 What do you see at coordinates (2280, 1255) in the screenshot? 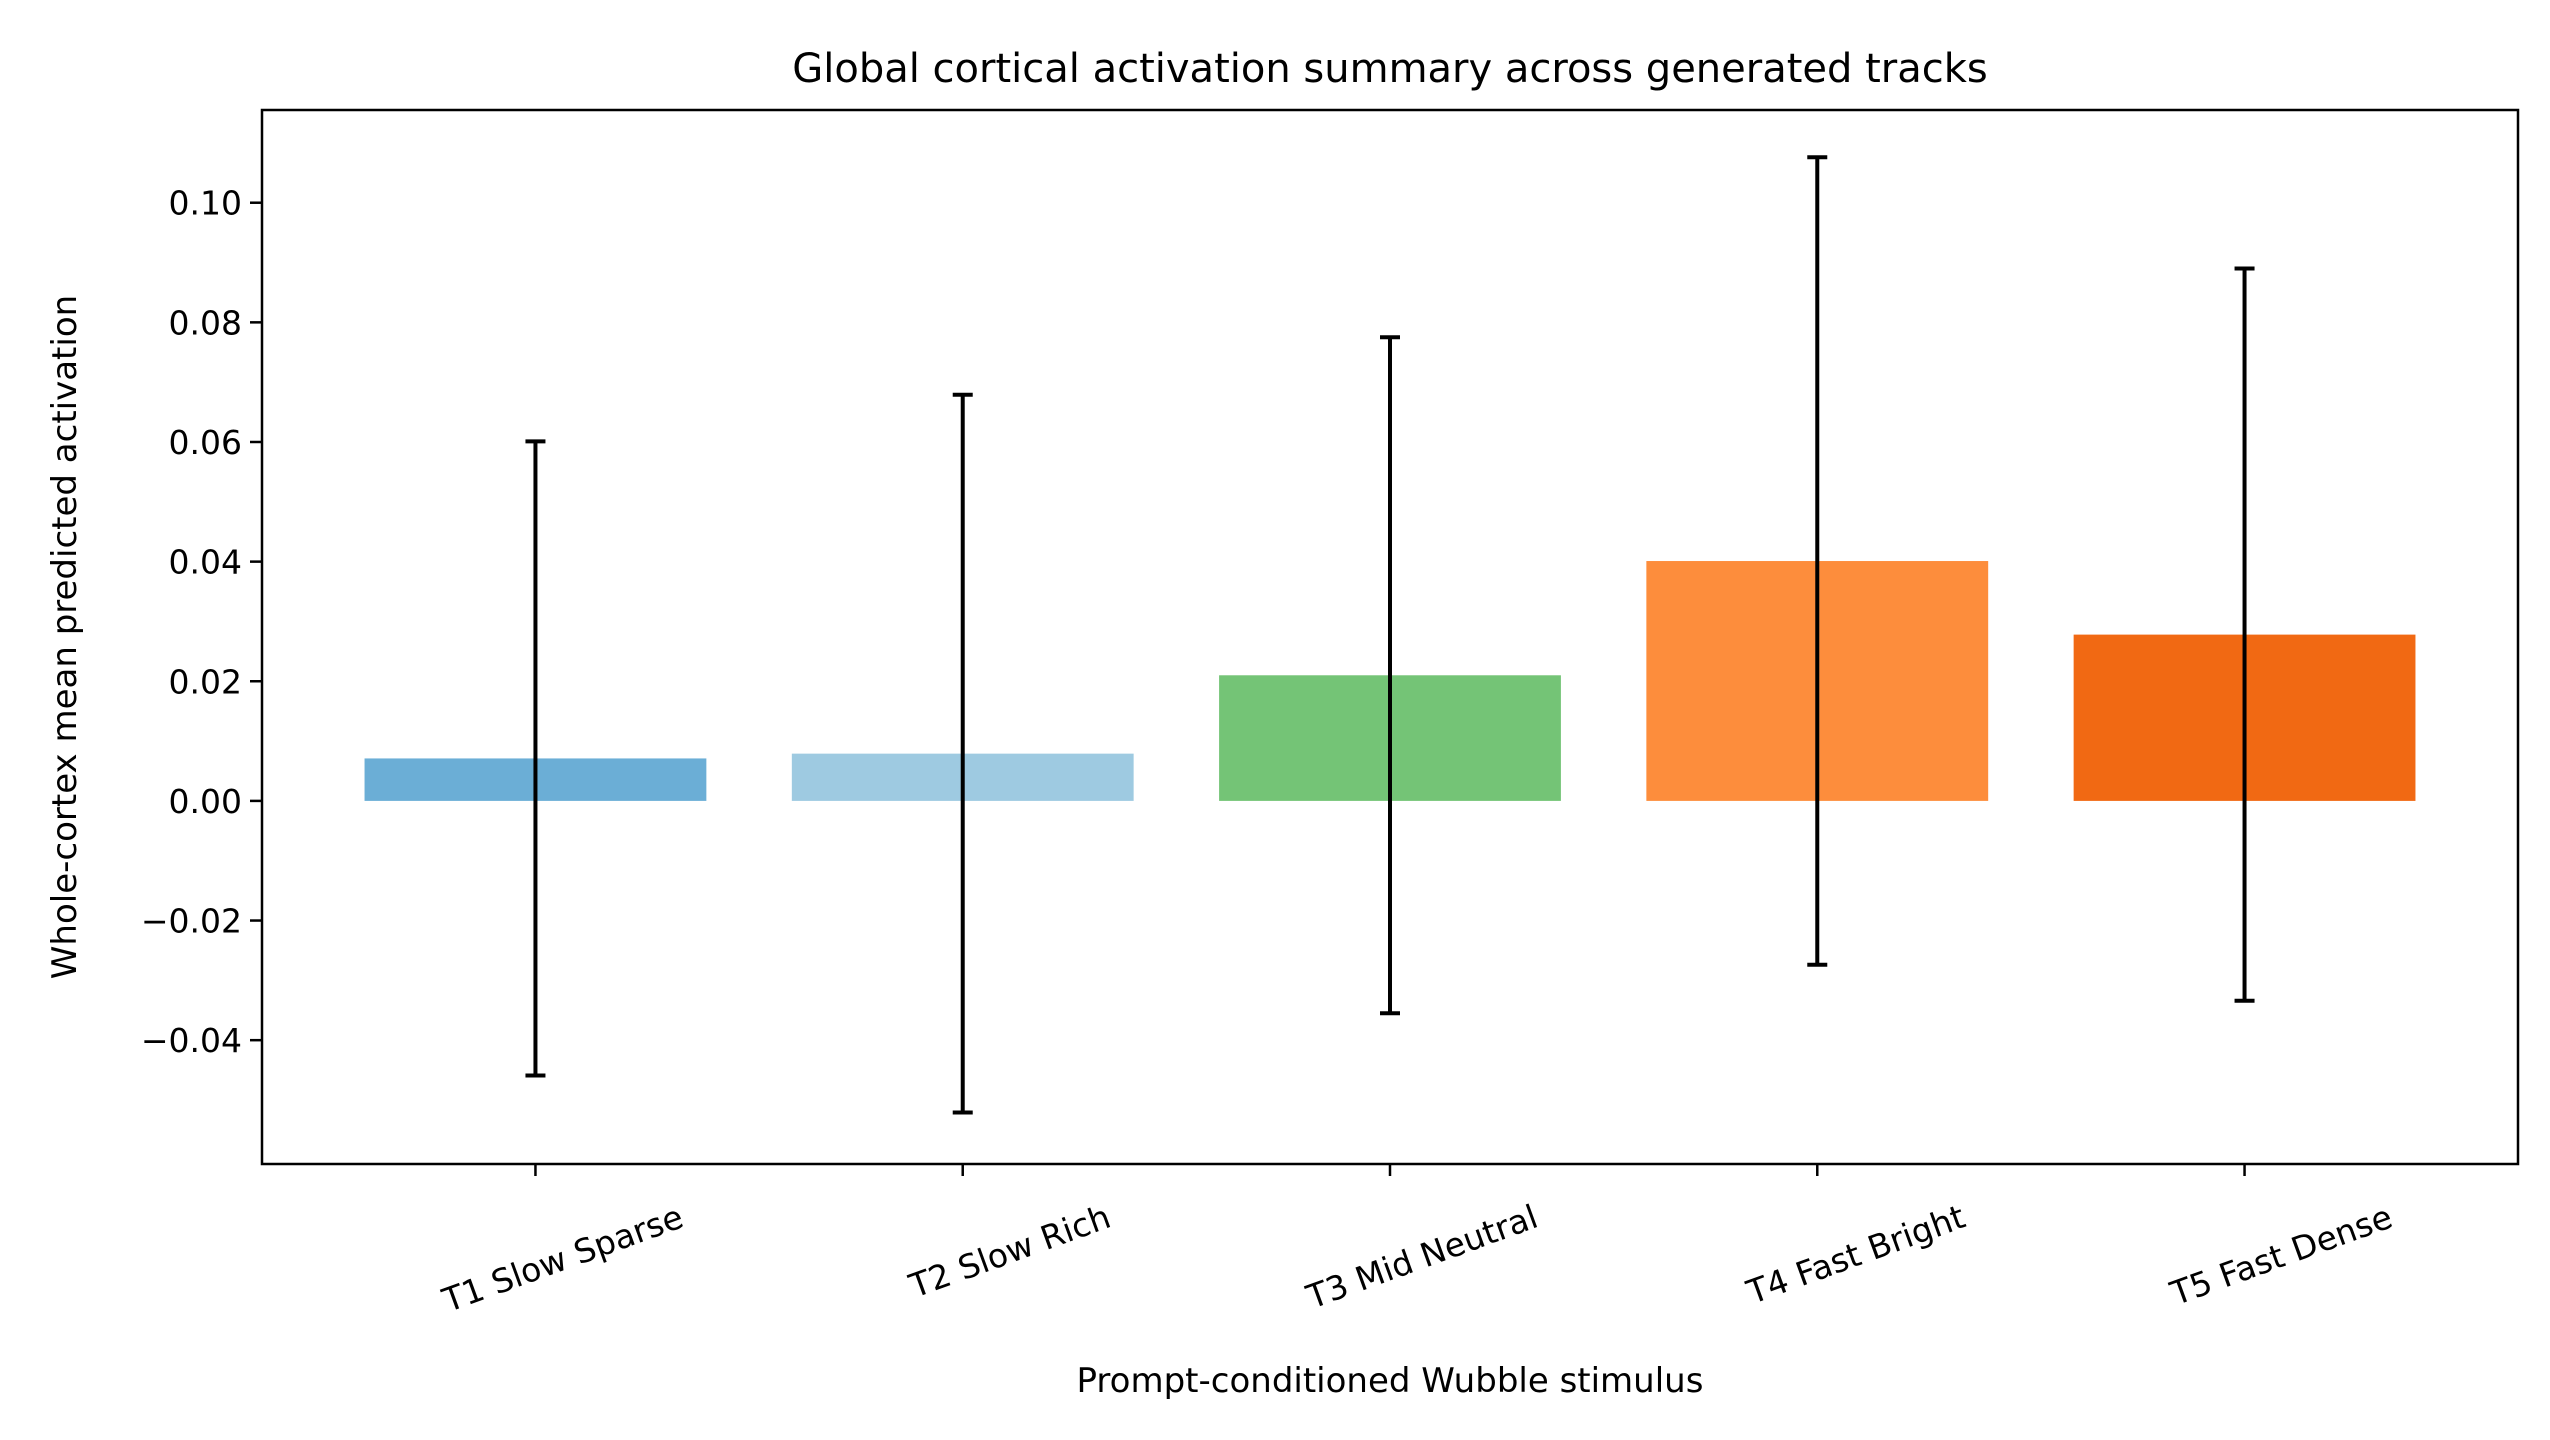
I see `x-tick-label: T5 Fast Dense` at bounding box center [2280, 1255].